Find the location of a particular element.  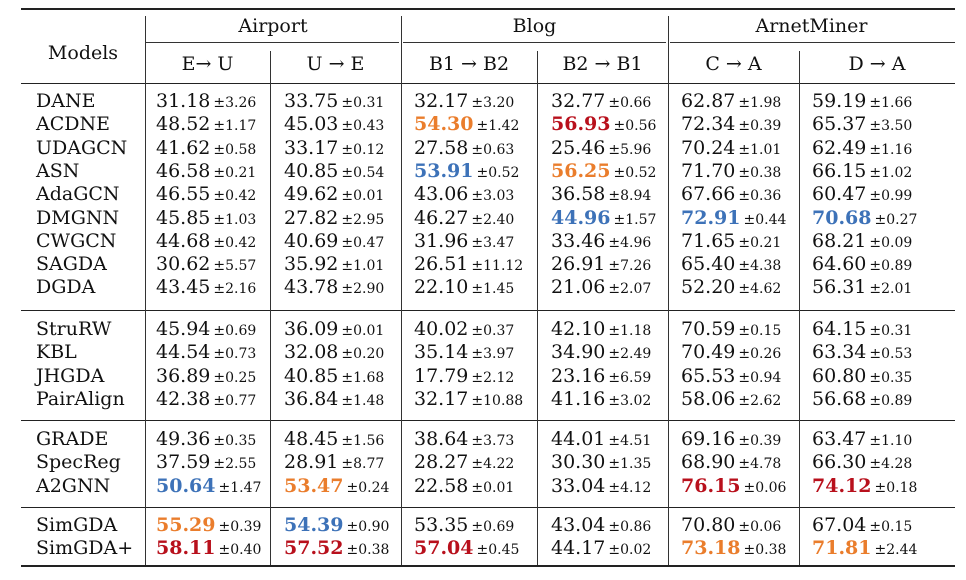

cell-std: ±1.10 is located at coordinates (891, 441).